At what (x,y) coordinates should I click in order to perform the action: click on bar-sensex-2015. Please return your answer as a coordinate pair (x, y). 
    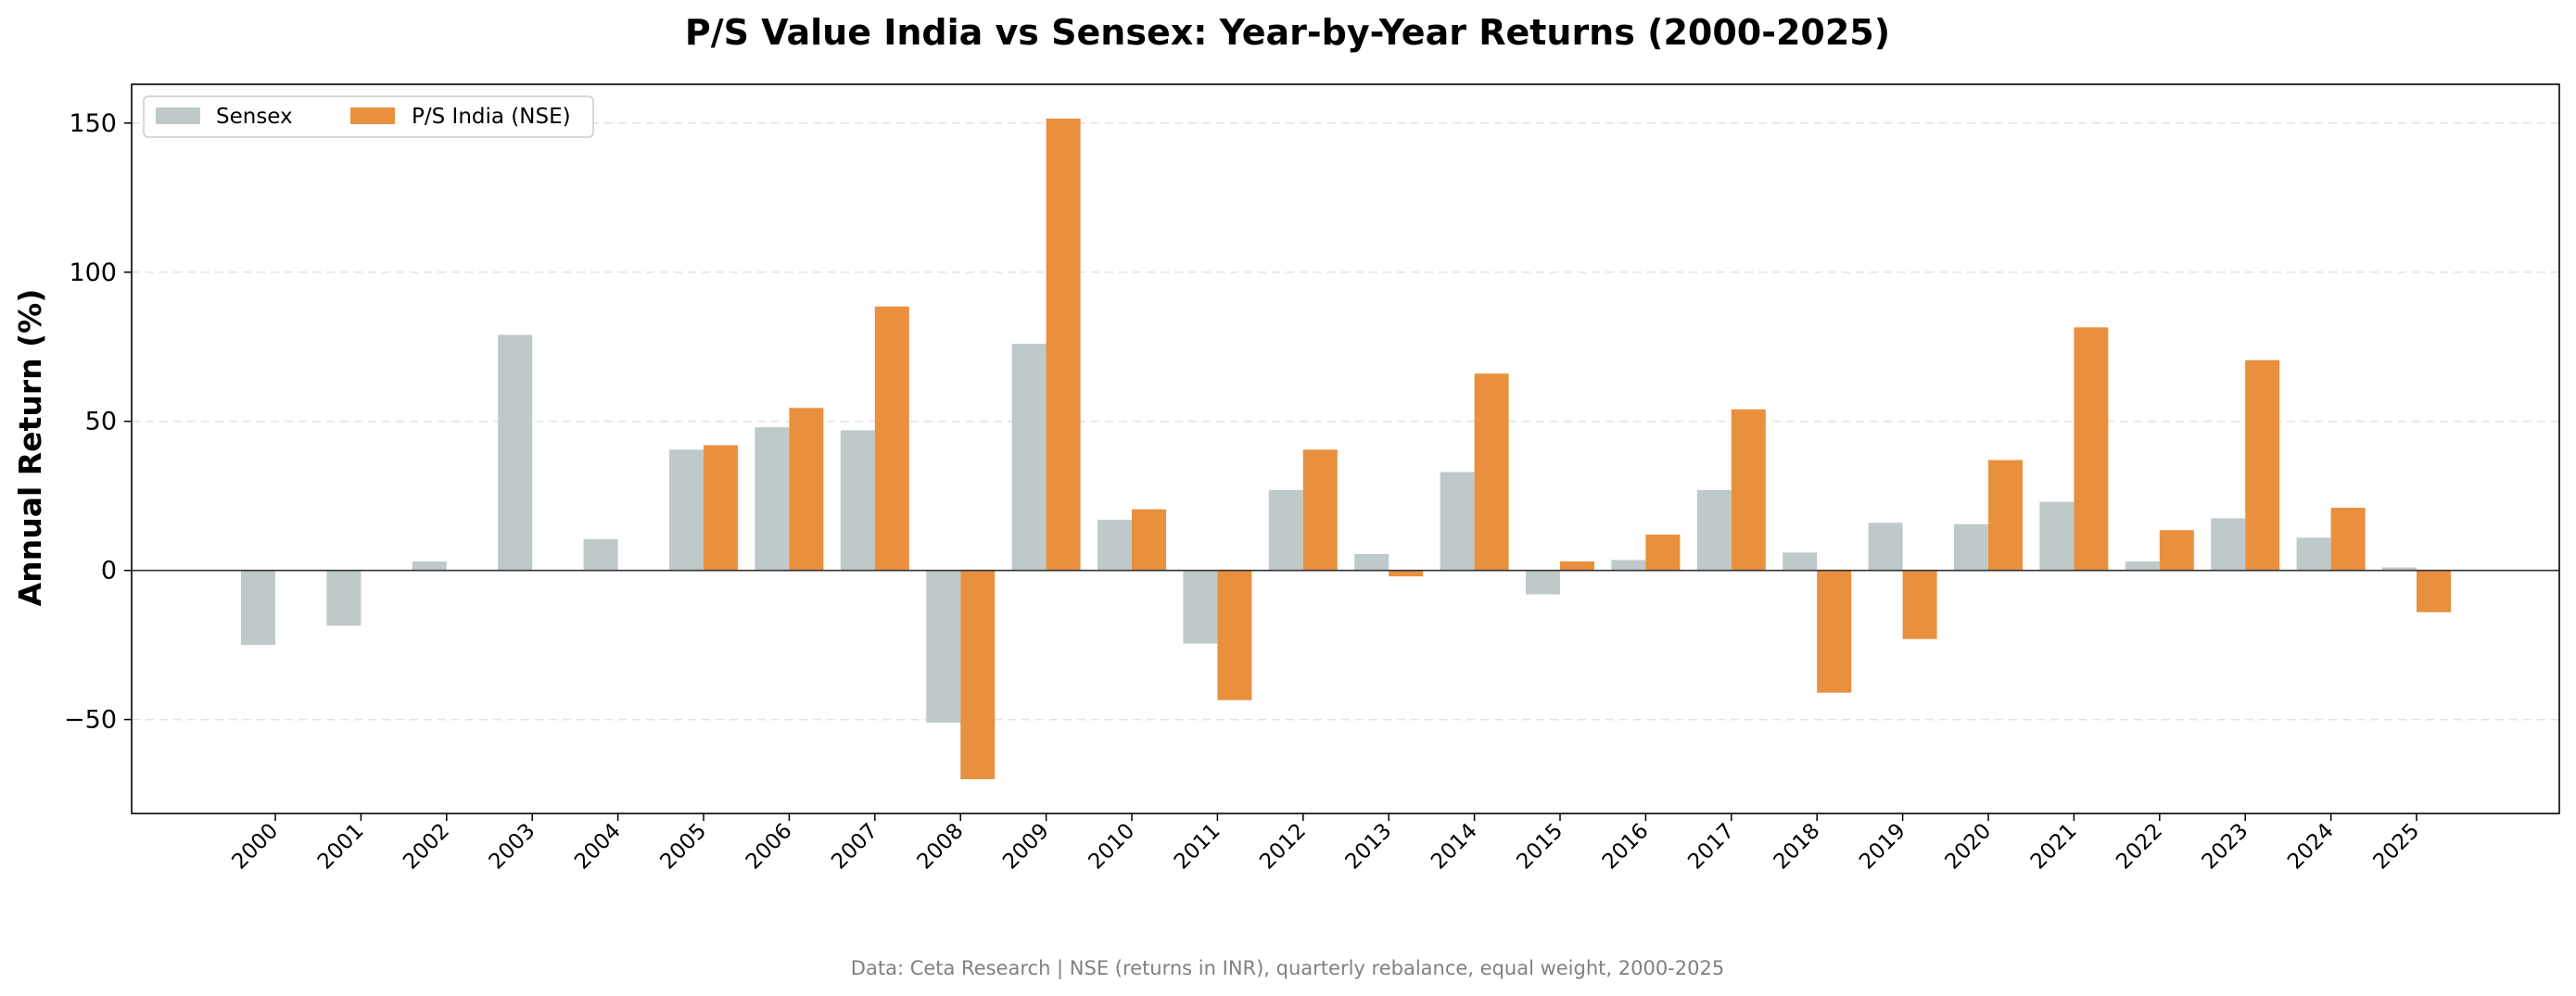
    Looking at the image, I should click on (1543, 582).